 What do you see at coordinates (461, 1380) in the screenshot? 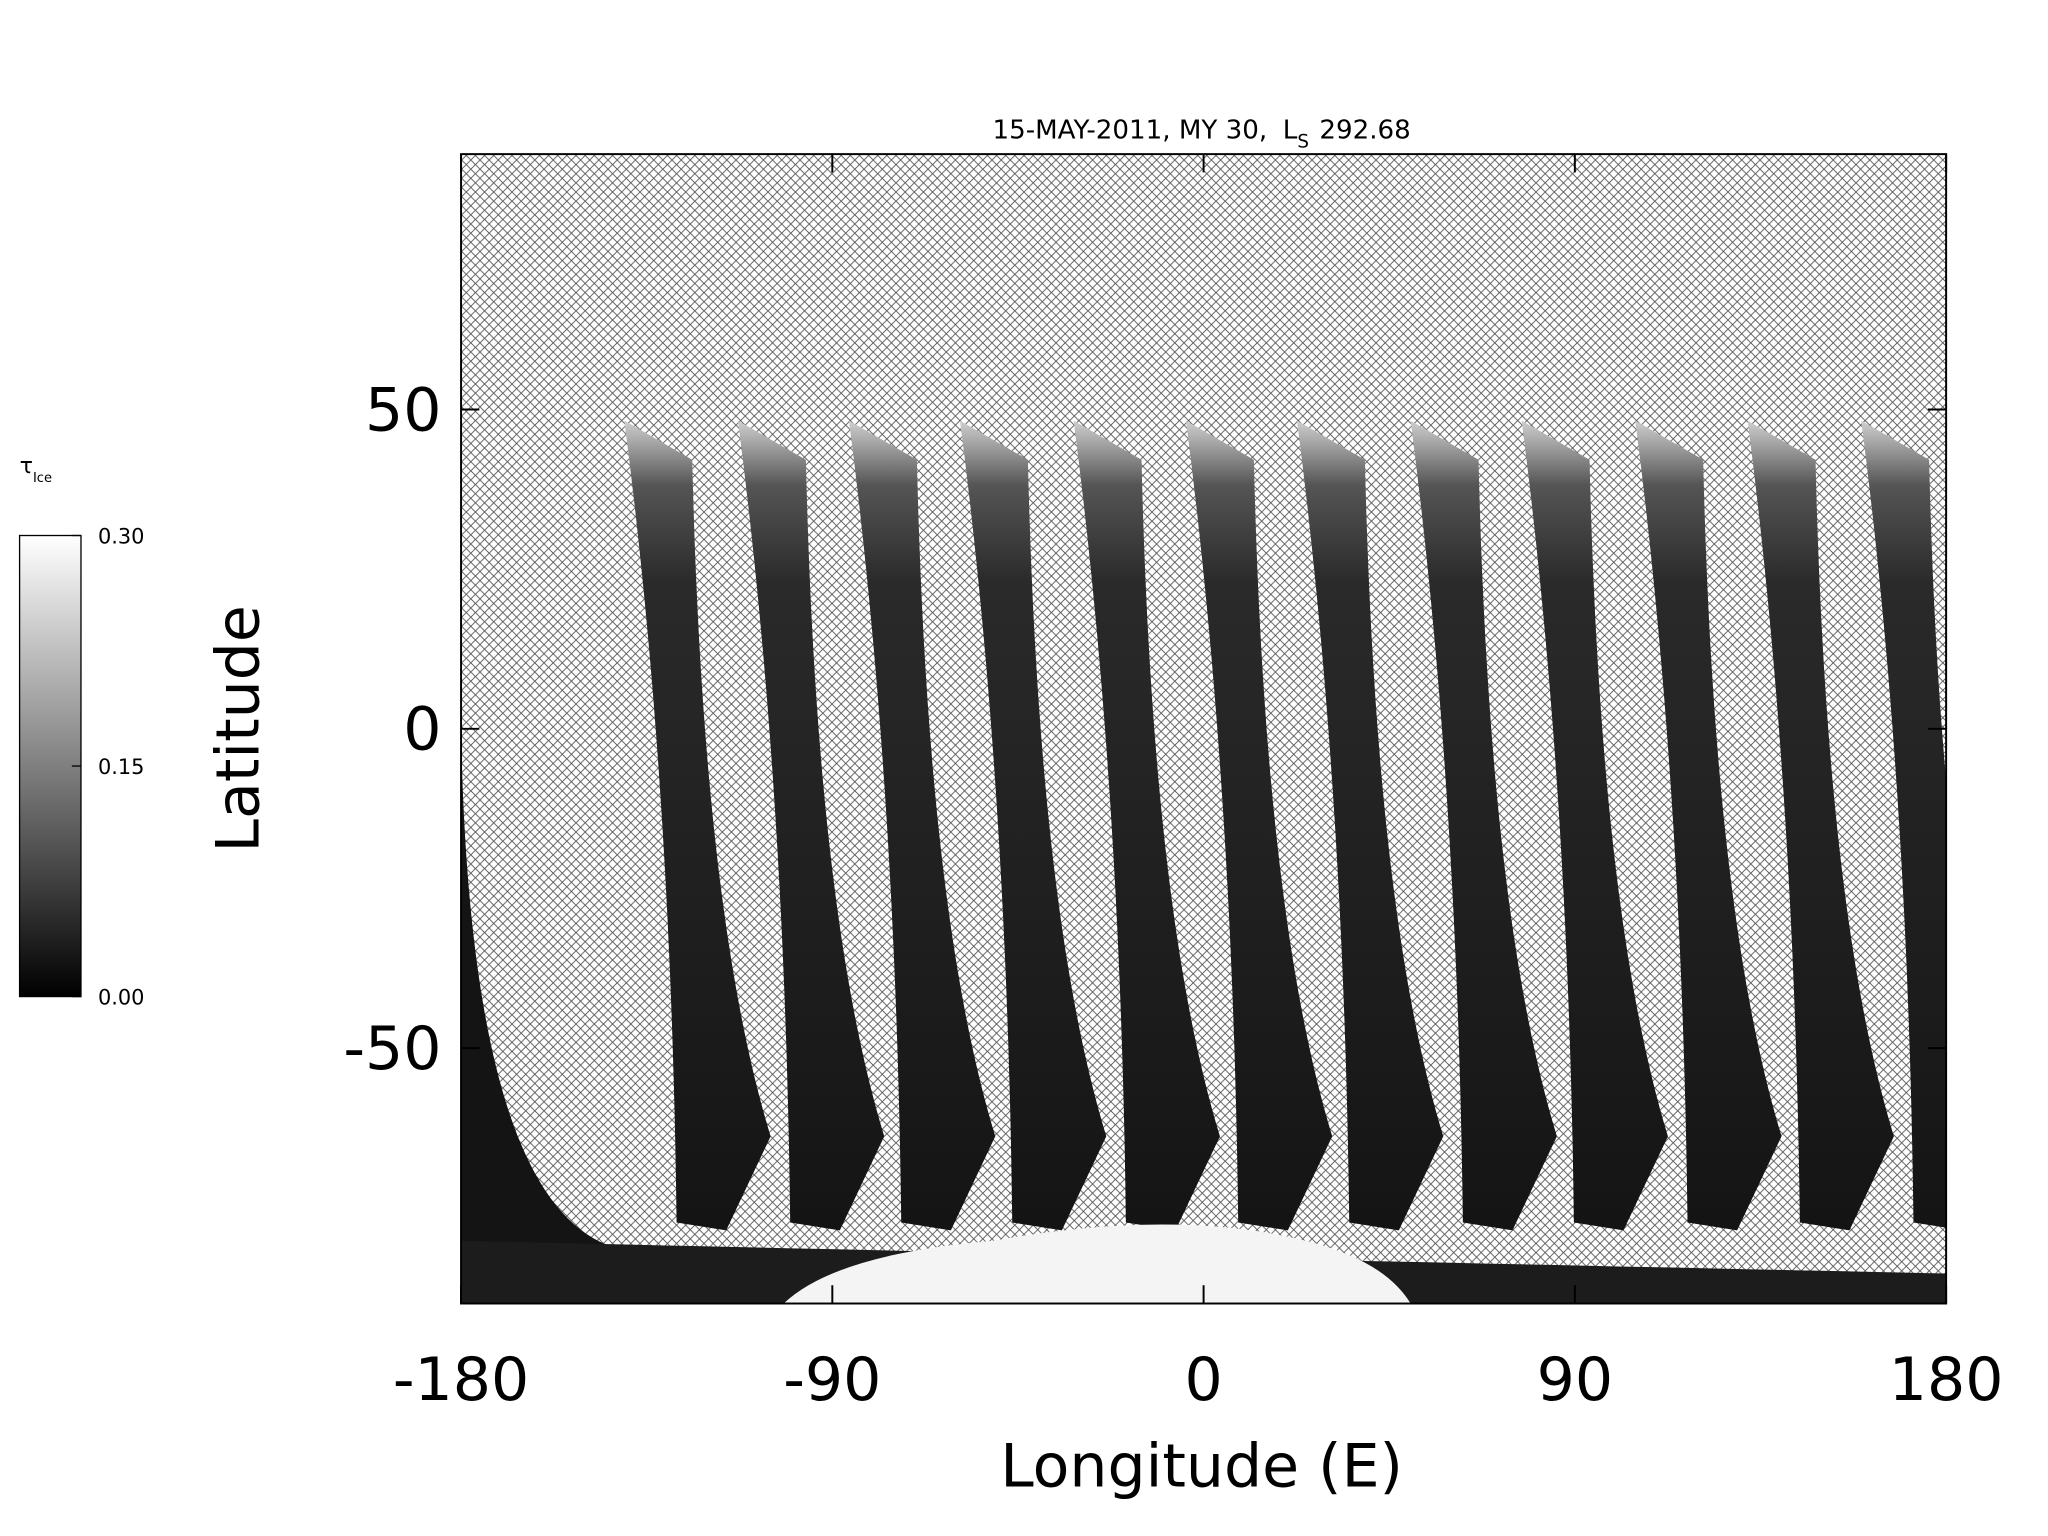
I see `x-tick-label: -180` at bounding box center [461, 1380].